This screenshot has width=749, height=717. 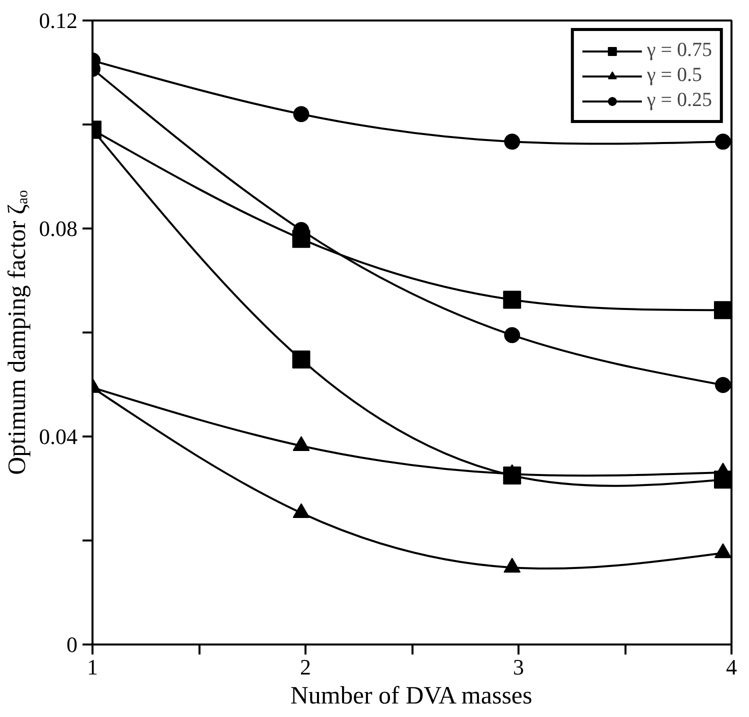 What do you see at coordinates (411, 696) in the screenshot?
I see `x-axis-title: Number of DVA masses` at bounding box center [411, 696].